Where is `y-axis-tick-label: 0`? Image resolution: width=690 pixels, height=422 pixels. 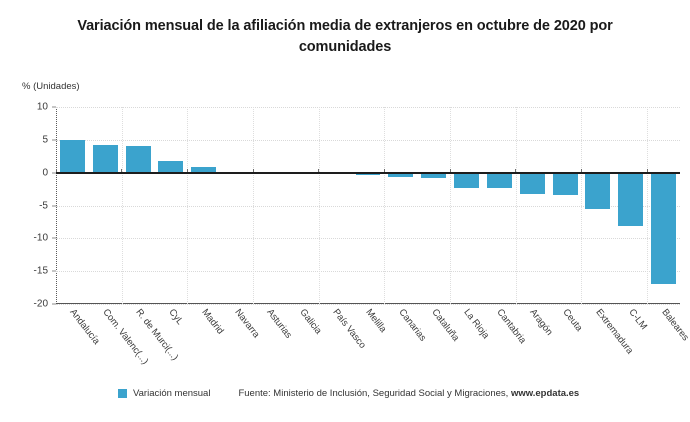 y-axis-tick-label: 0 is located at coordinates (45, 173).